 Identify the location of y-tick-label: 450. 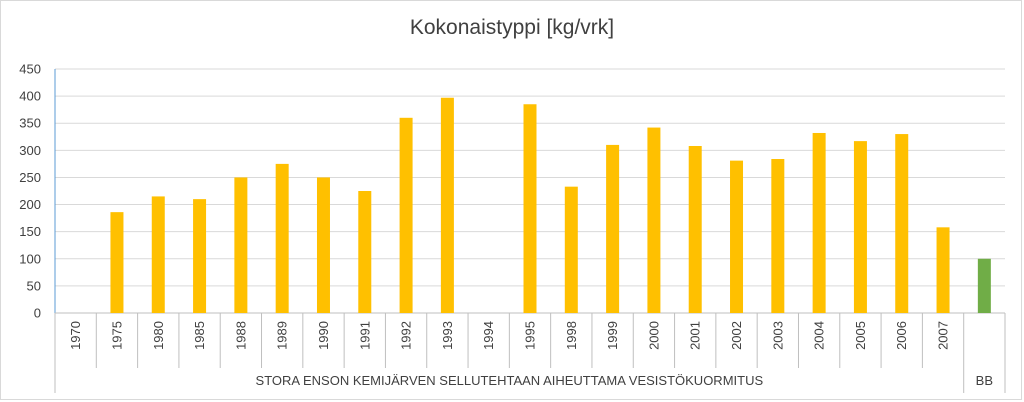
(30, 69).